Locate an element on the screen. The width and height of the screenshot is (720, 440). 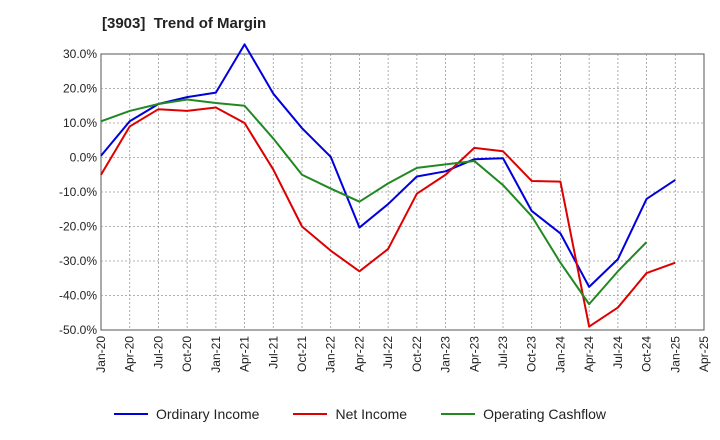
x-tick-label: Jan-21 is located at coordinates (216, 354).